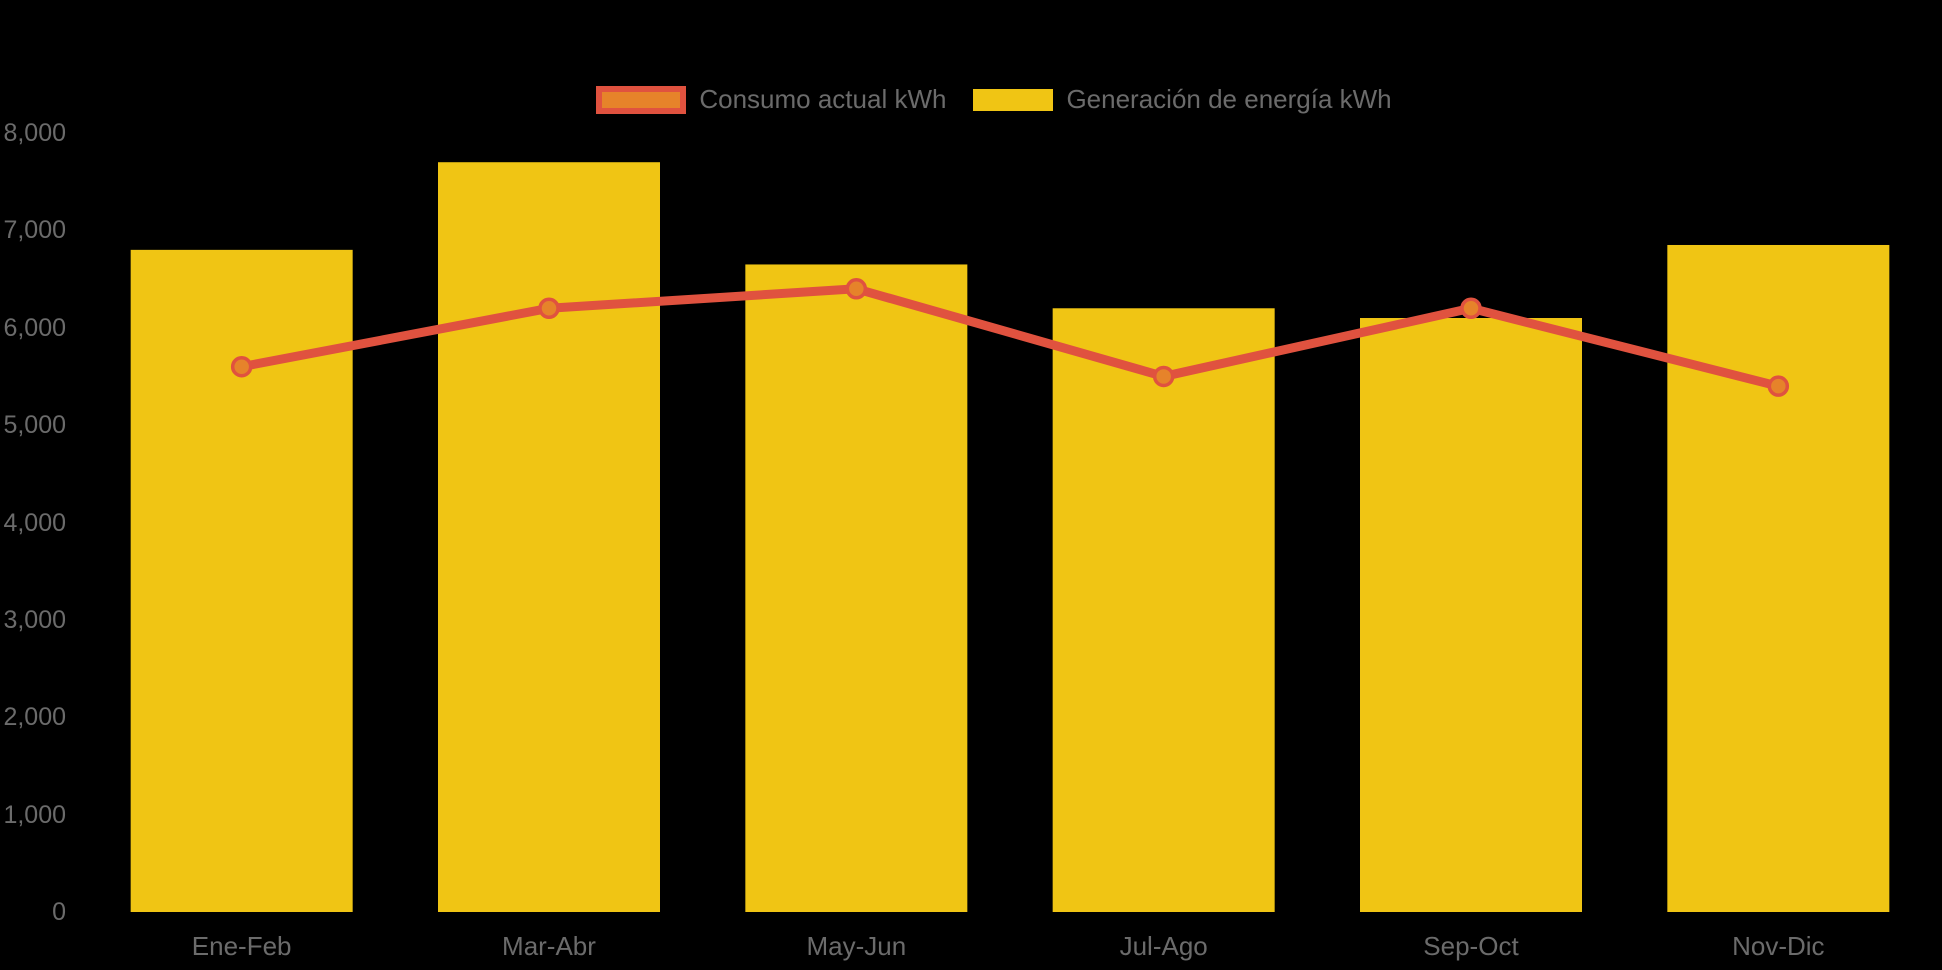  What do you see at coordinates (34, 717) in the screenshot?
I see `y-axis-tick-label: 2,000` at bounding box center [34, 717].